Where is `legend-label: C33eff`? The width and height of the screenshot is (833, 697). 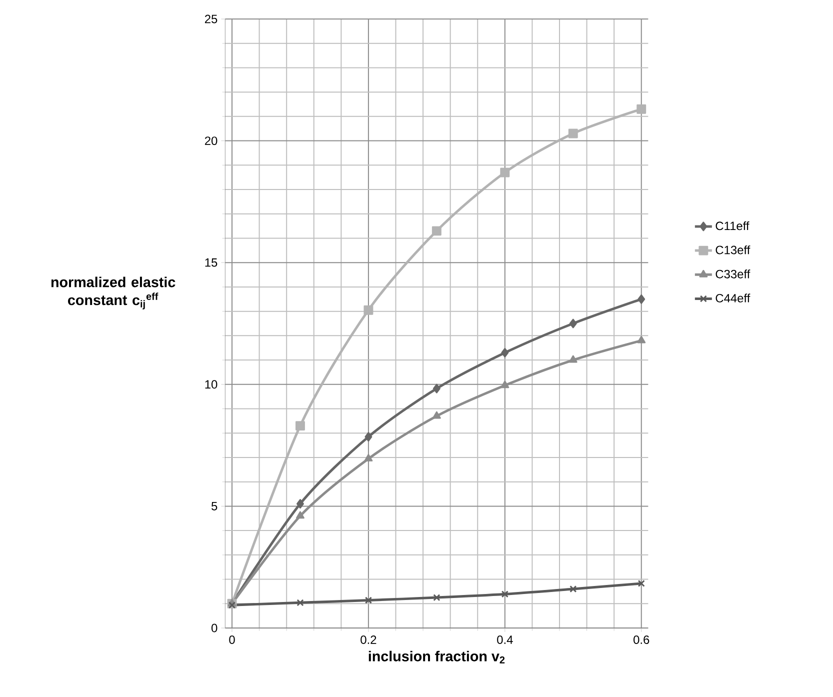
legend-label: C33eff is located at coordinates (733, 274).